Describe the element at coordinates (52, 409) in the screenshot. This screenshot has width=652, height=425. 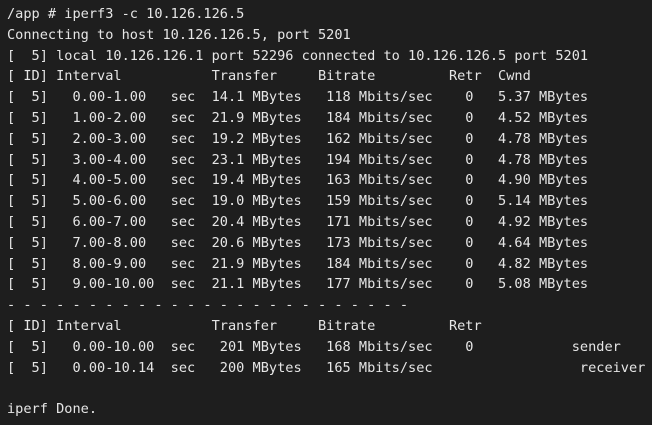
I see `done-line: iperf Done.` at that location.